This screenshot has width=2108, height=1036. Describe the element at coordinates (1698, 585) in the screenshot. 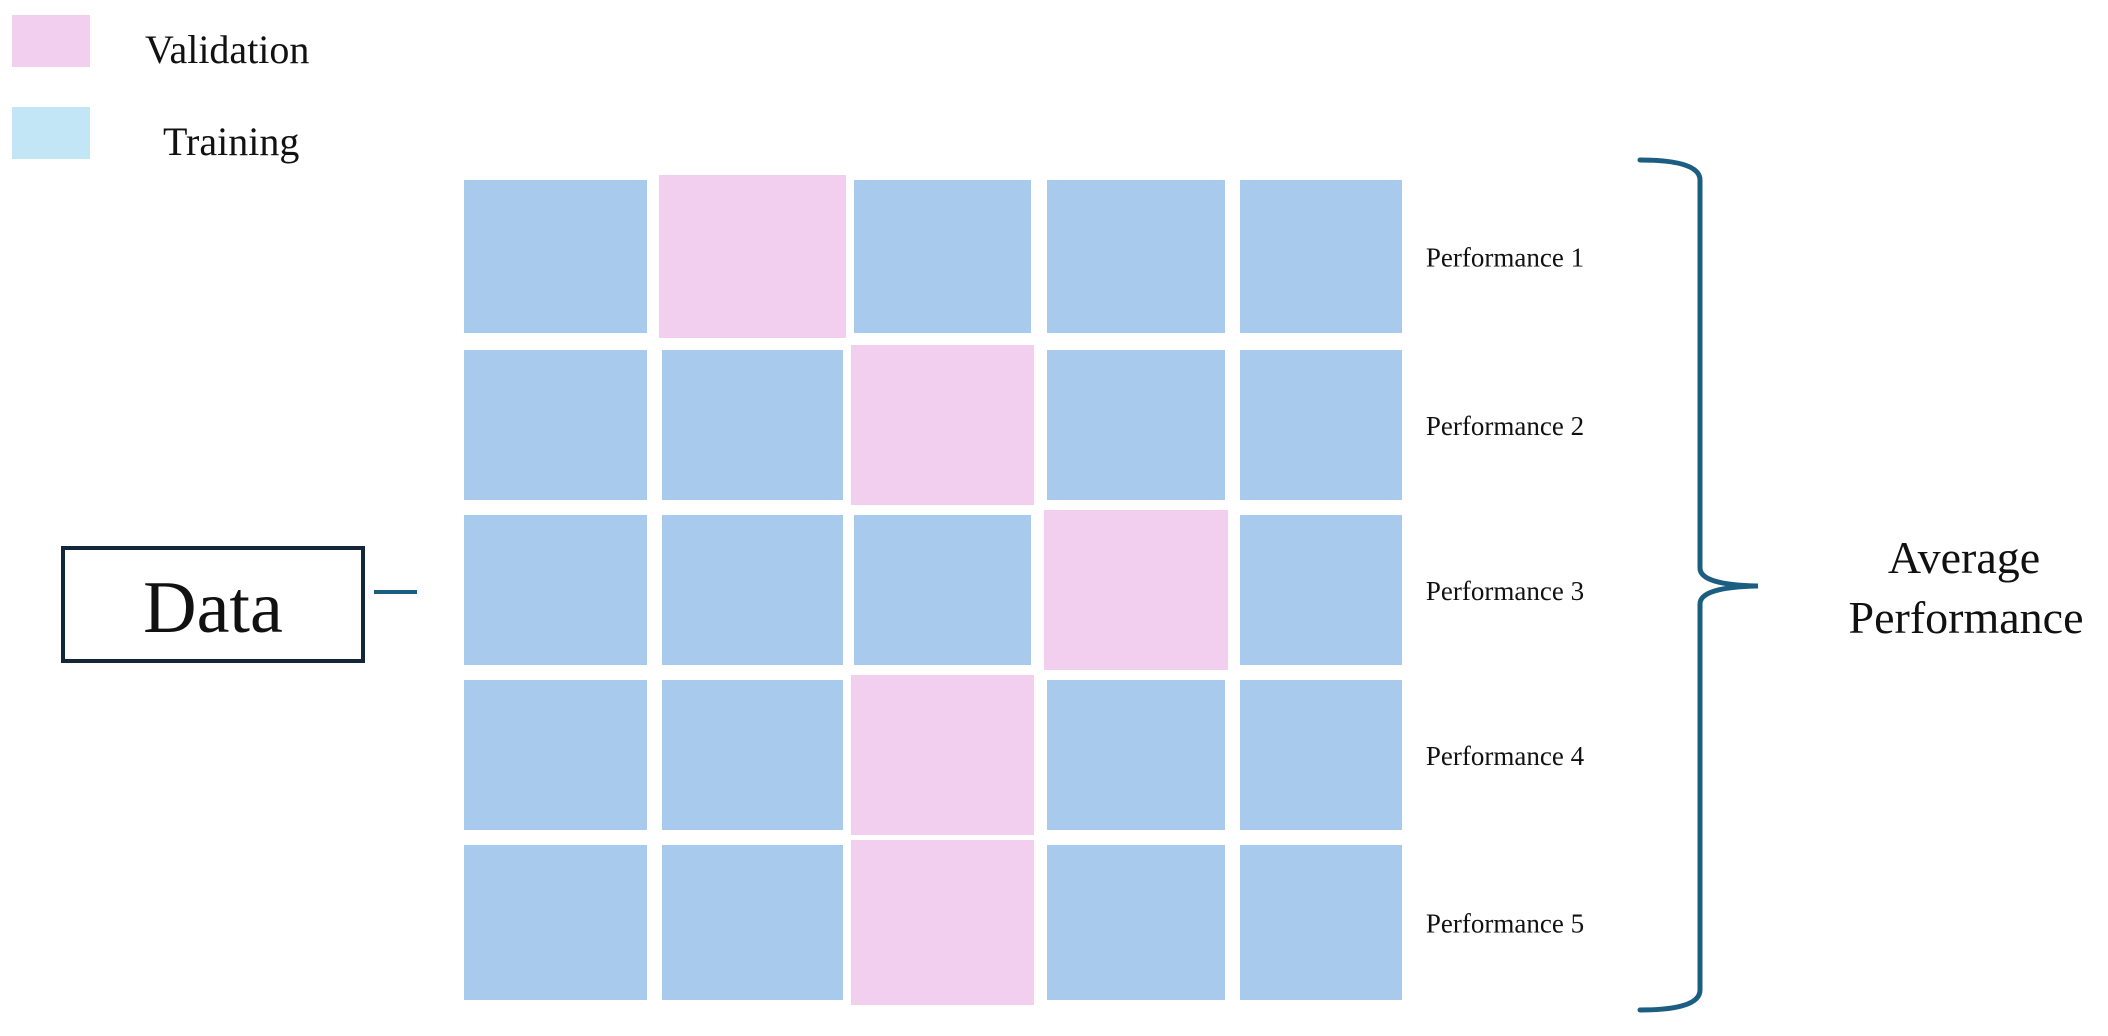

I see `right-curly-brace` at that location.